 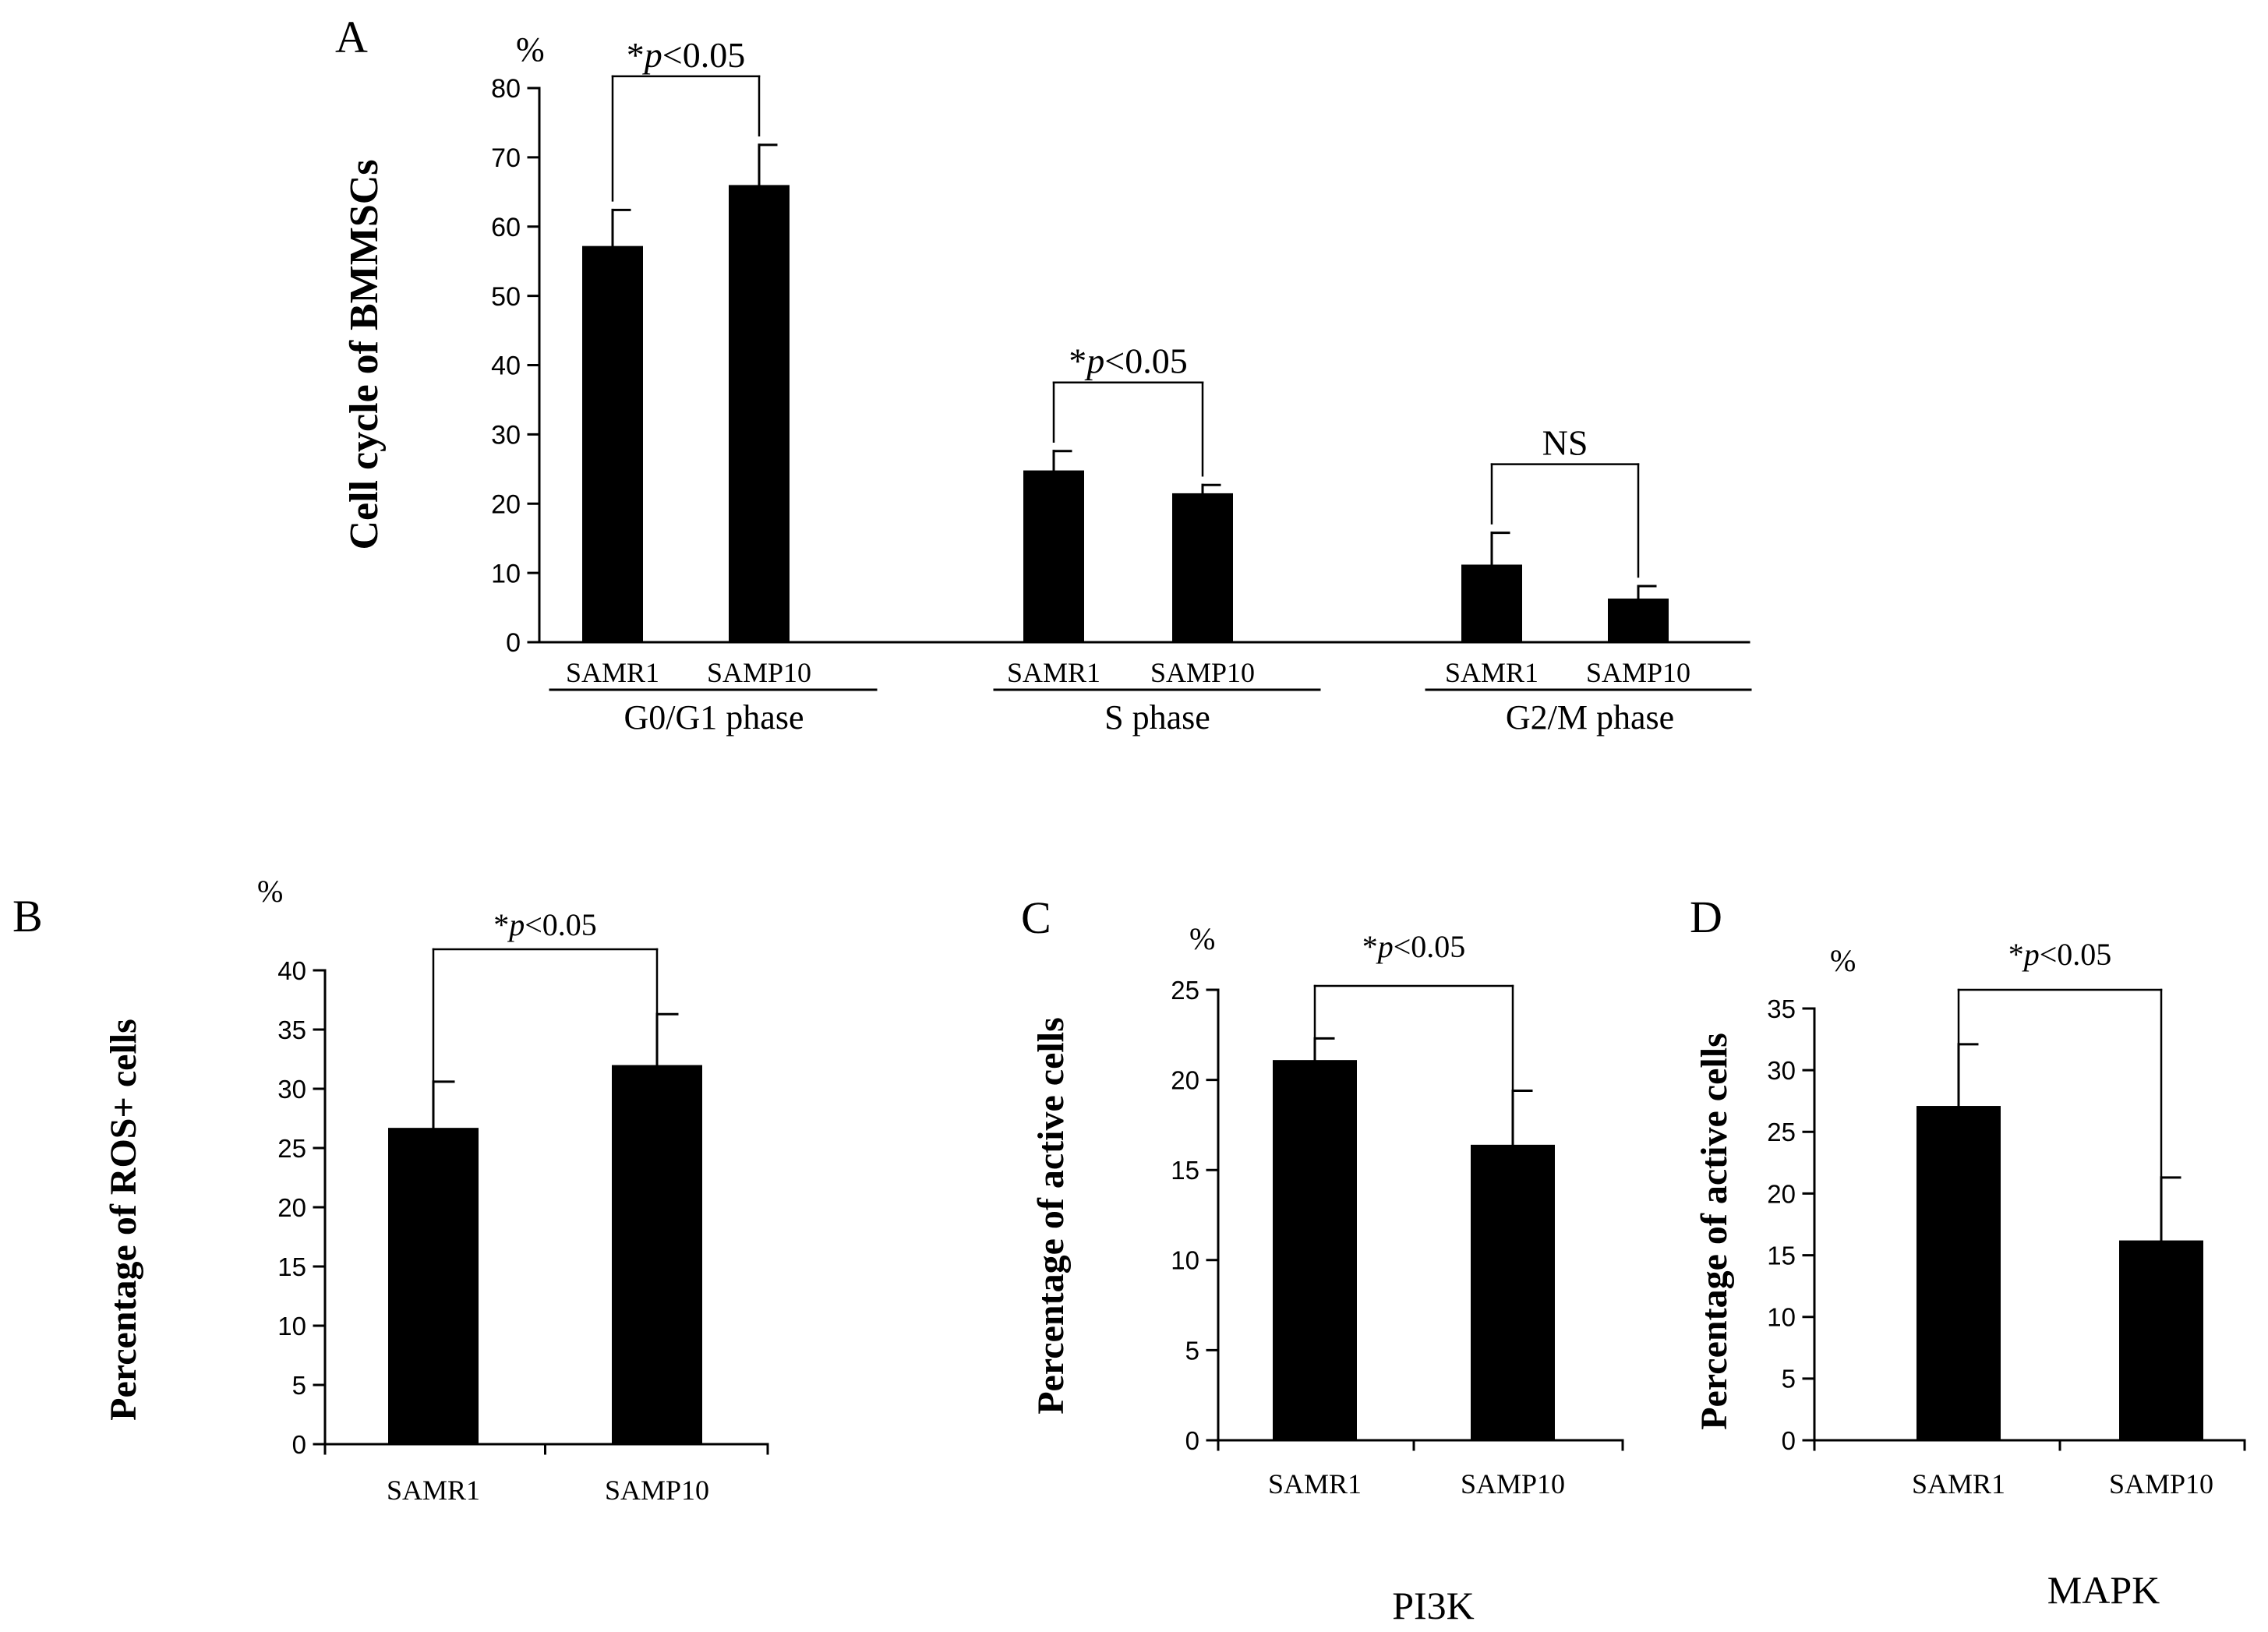 I want to click on y-tick-label: 60, so click(x=506, y=227).